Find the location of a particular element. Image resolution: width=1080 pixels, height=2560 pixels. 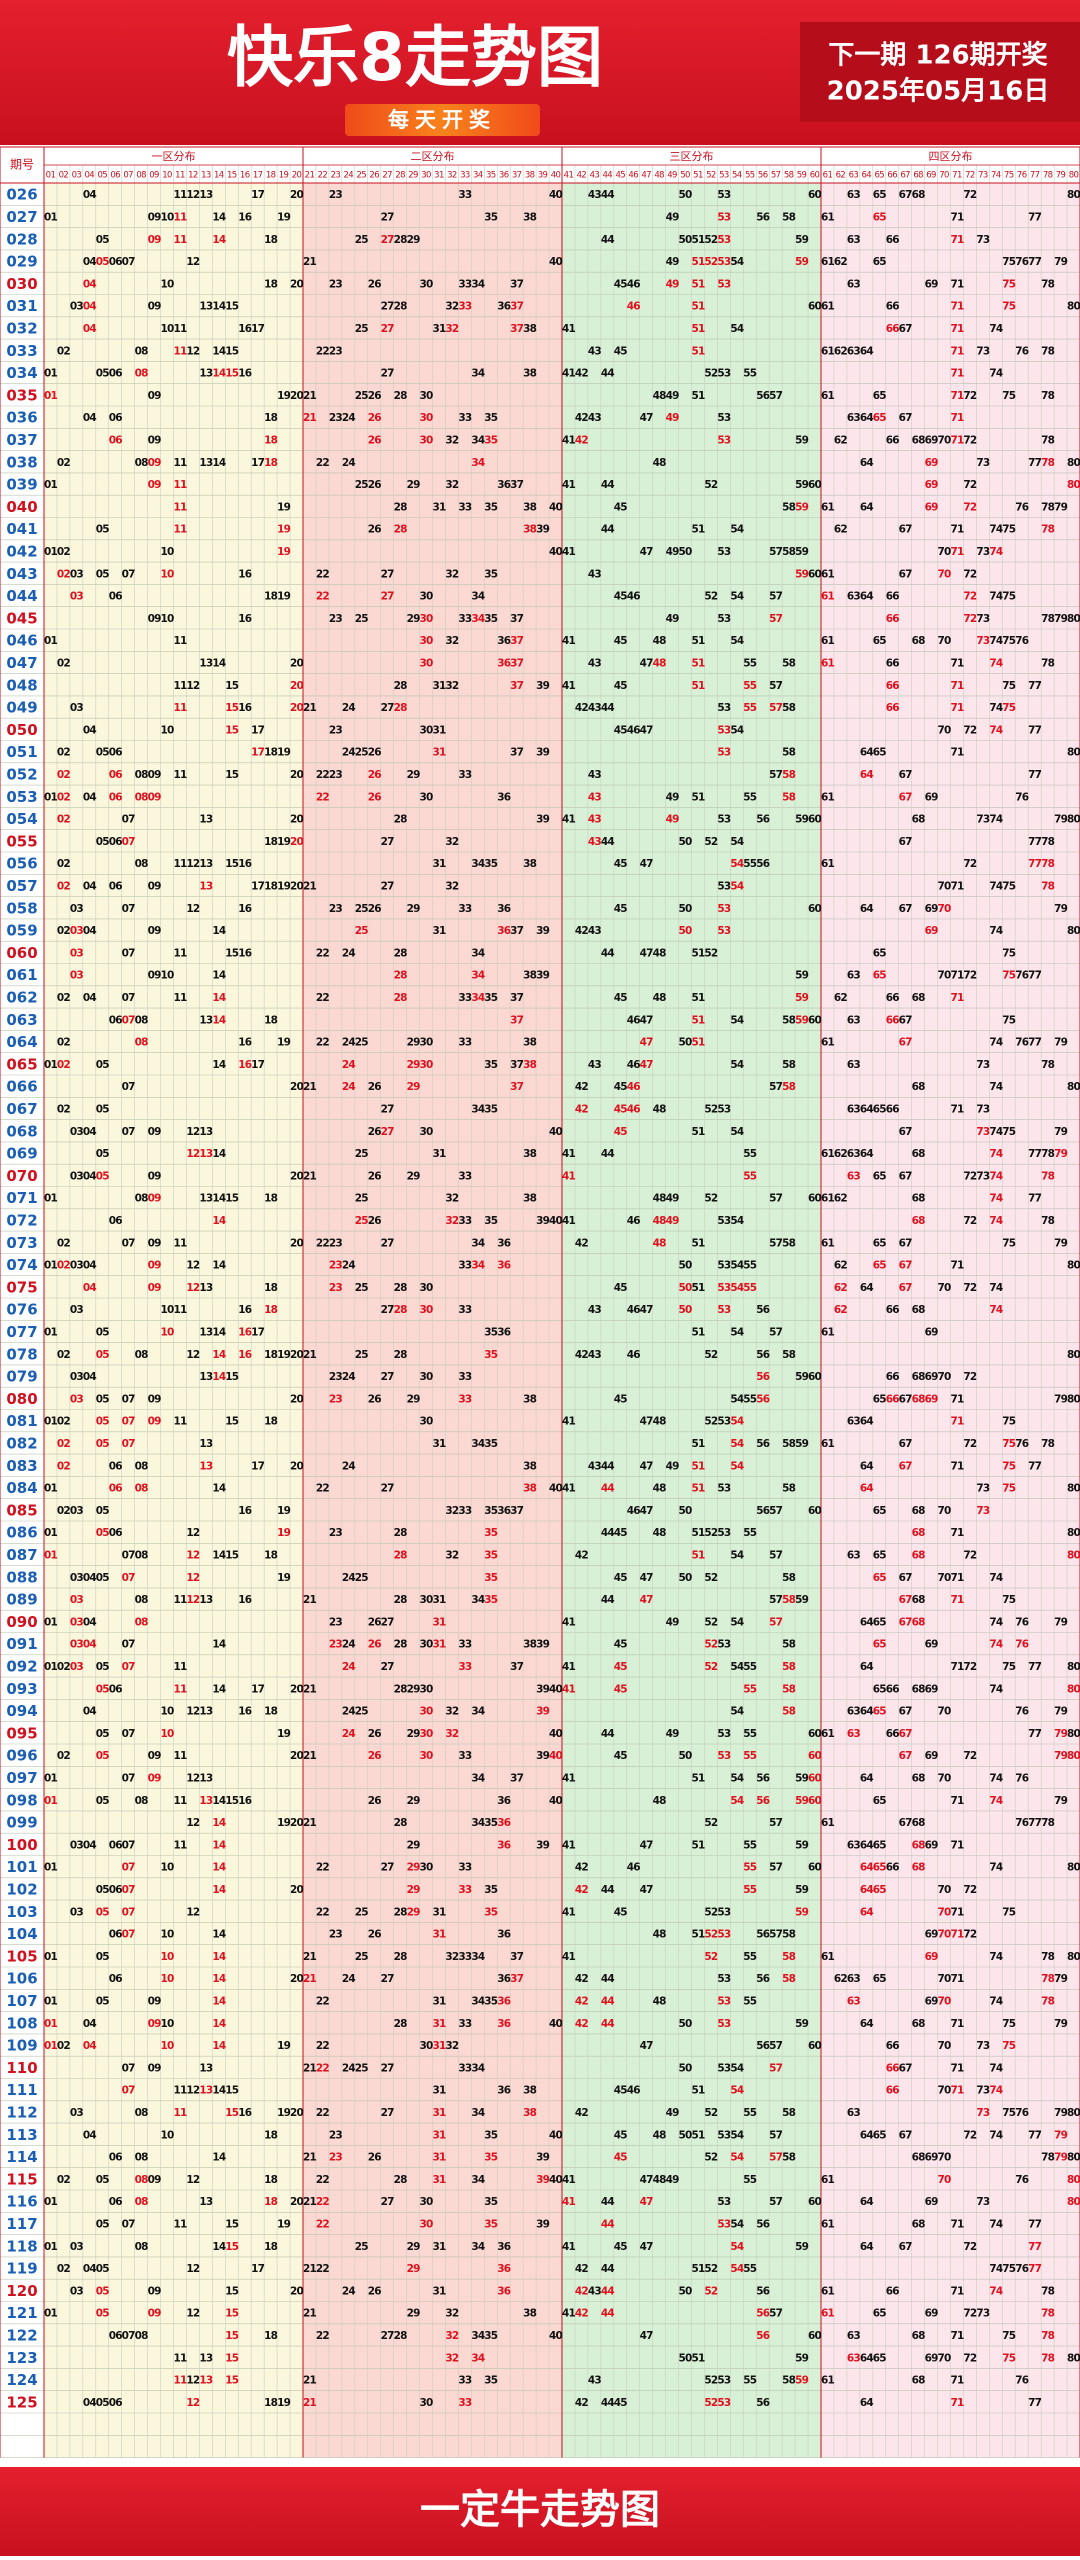

drawn-number: 27 is located at coordinates (388, 1979).